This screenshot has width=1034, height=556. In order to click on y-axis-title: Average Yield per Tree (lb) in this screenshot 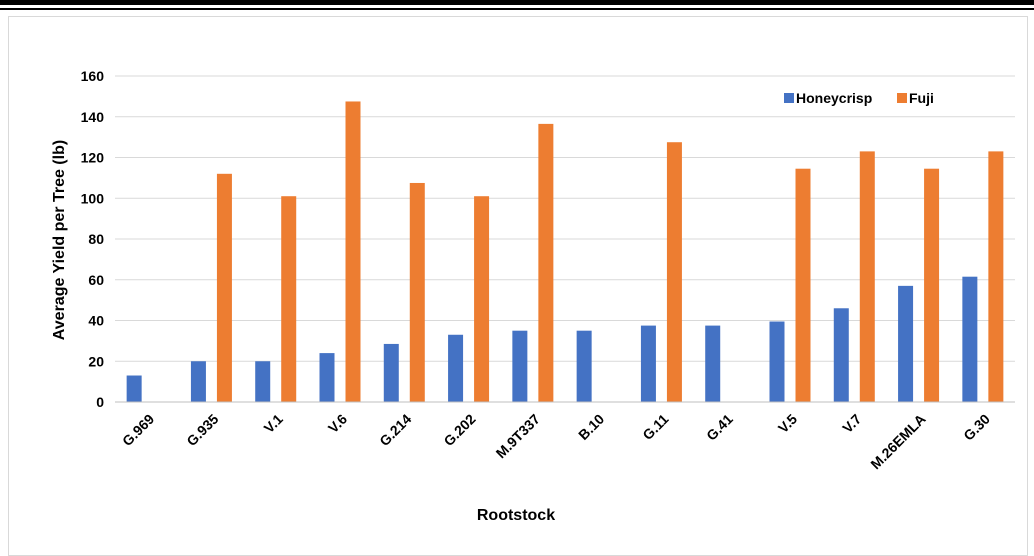, I will do `click(59, 240)`.